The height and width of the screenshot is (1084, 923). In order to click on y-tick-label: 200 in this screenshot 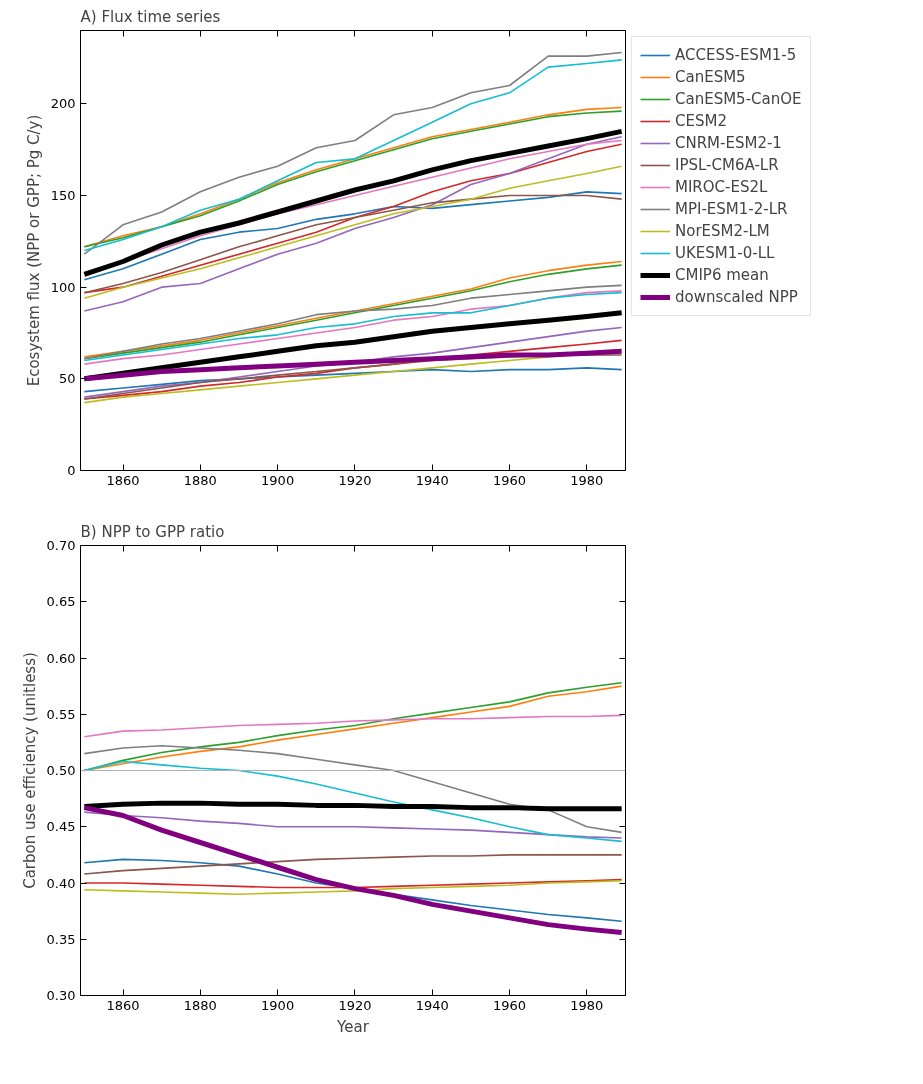, I will do `click(63, 104)`.